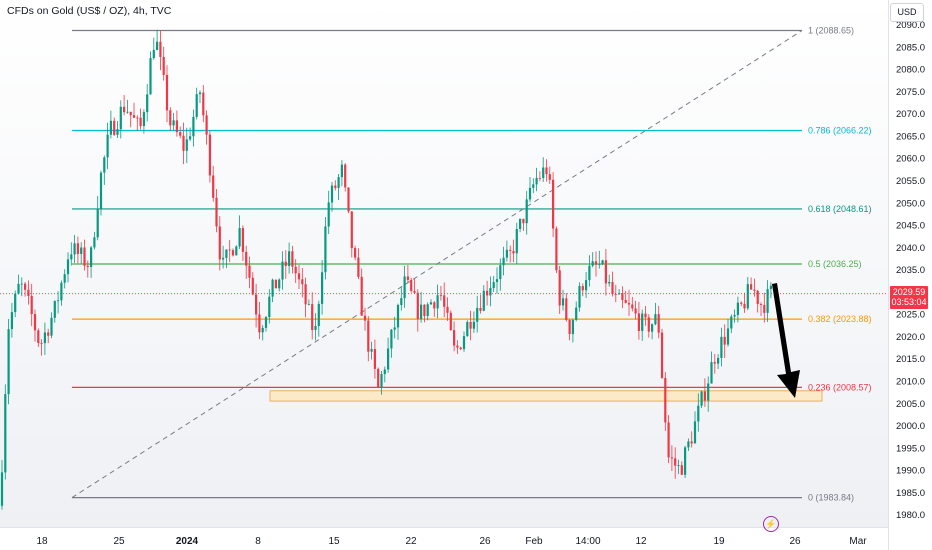  Describe the element at coordinates (831, 498) in the screenshot. I see `fib-level-label: 0 (1983.84)` at that location.